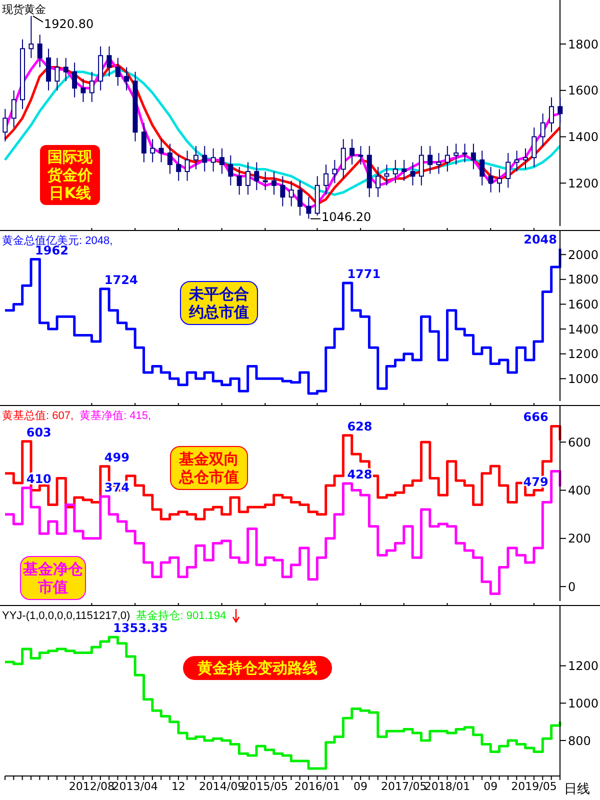 The image size is (600, 800). What do you see at coordinates (540, 239) in the screenshot?
I see `data-label: 2048` at bounding box center [540, 239].